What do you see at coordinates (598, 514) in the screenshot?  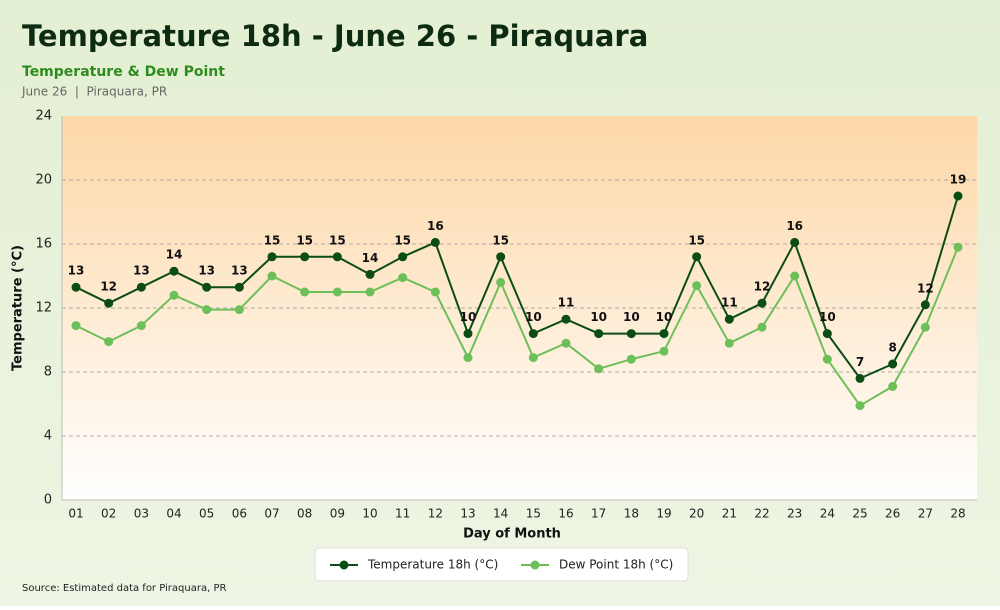 I see `x-tick-label: 17` at bounding box center [598, 514].